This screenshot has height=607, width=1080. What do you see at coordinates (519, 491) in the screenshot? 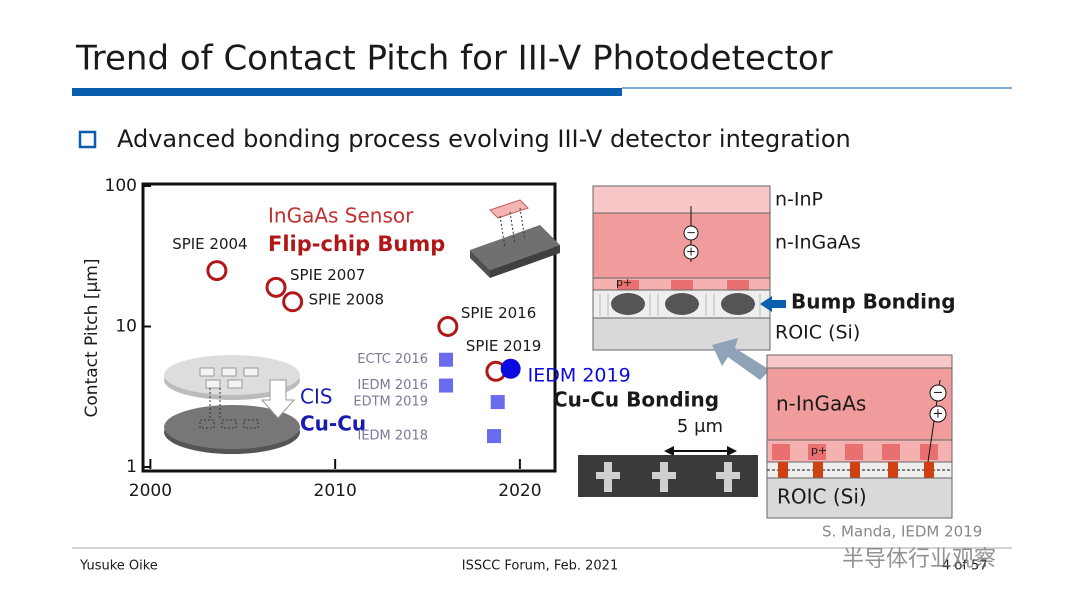
I see `x-tick-label: 2020` at bounding box center [519, 491].